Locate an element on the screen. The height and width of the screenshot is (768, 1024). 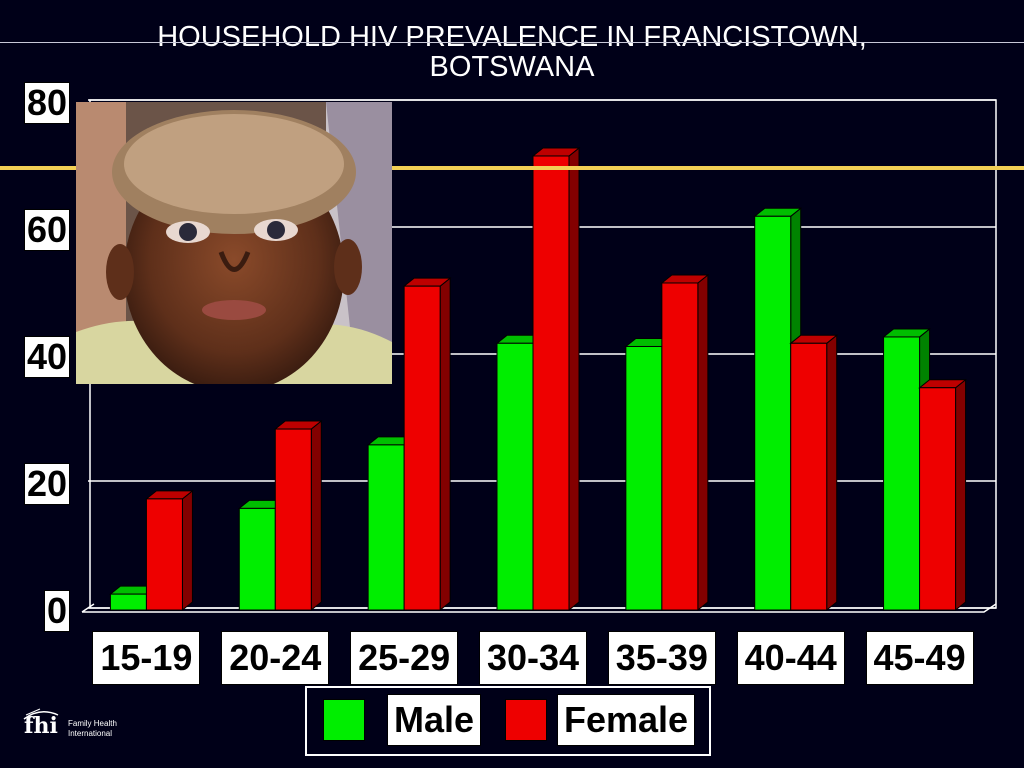
child-portrait-photo is located at coordinates (234, 243).